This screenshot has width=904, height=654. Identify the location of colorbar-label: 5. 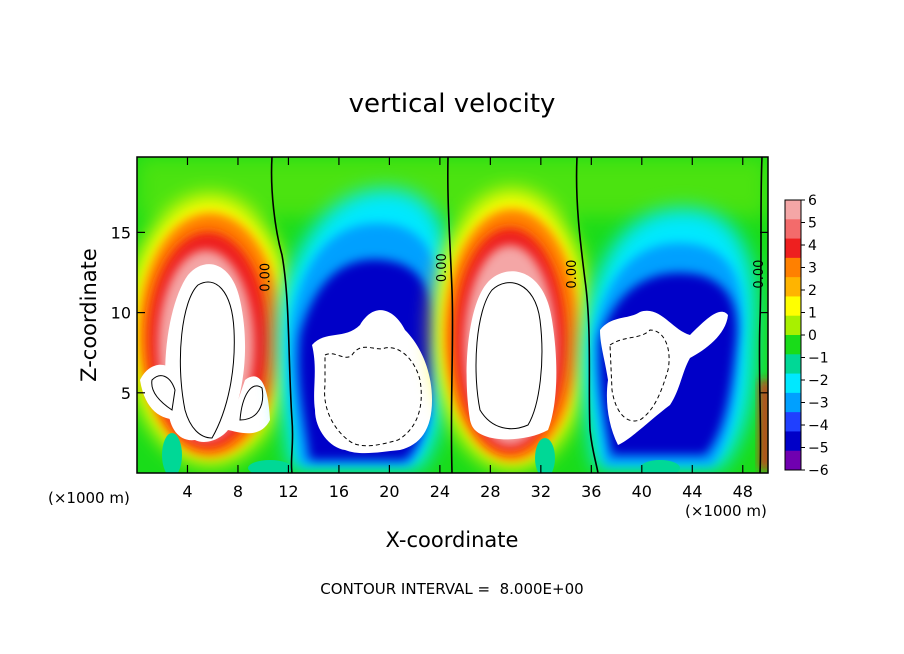
(812, 224).